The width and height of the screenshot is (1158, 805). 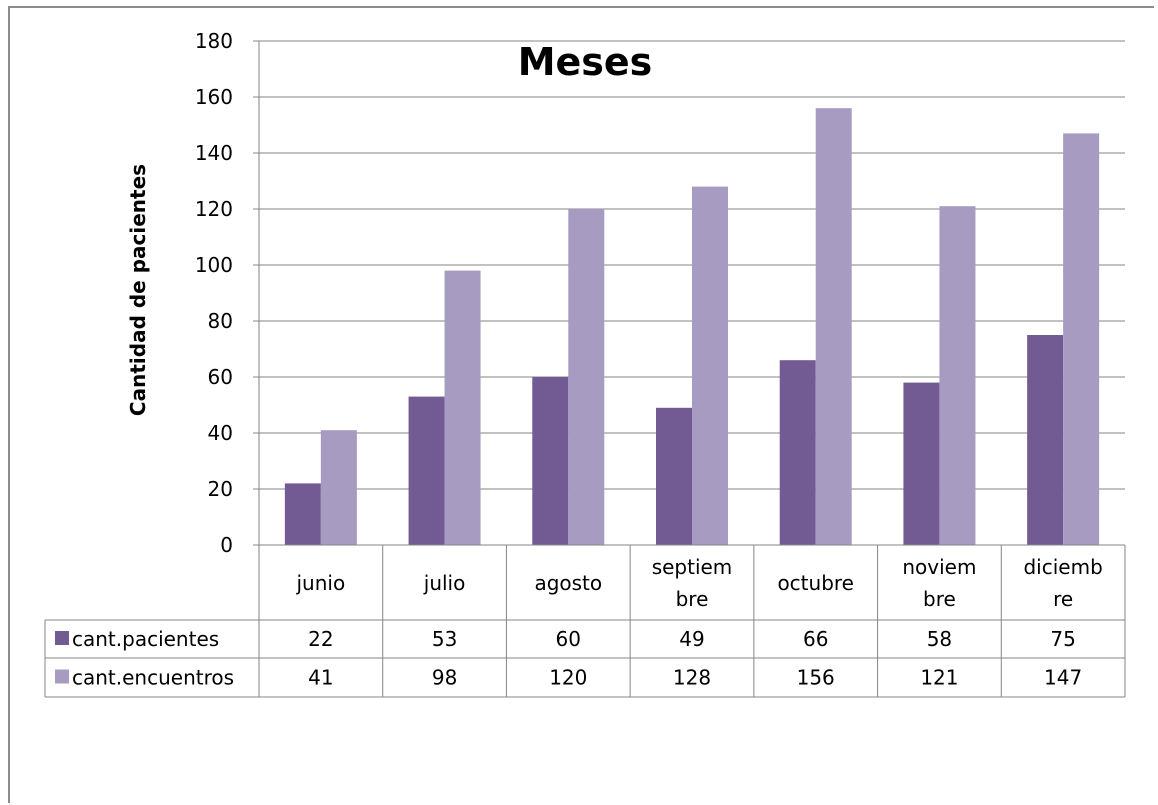 What do you see at coordinates (692, 567) in the screenshot?
I see `category-label: septiem` at bounding box center [692, 567].